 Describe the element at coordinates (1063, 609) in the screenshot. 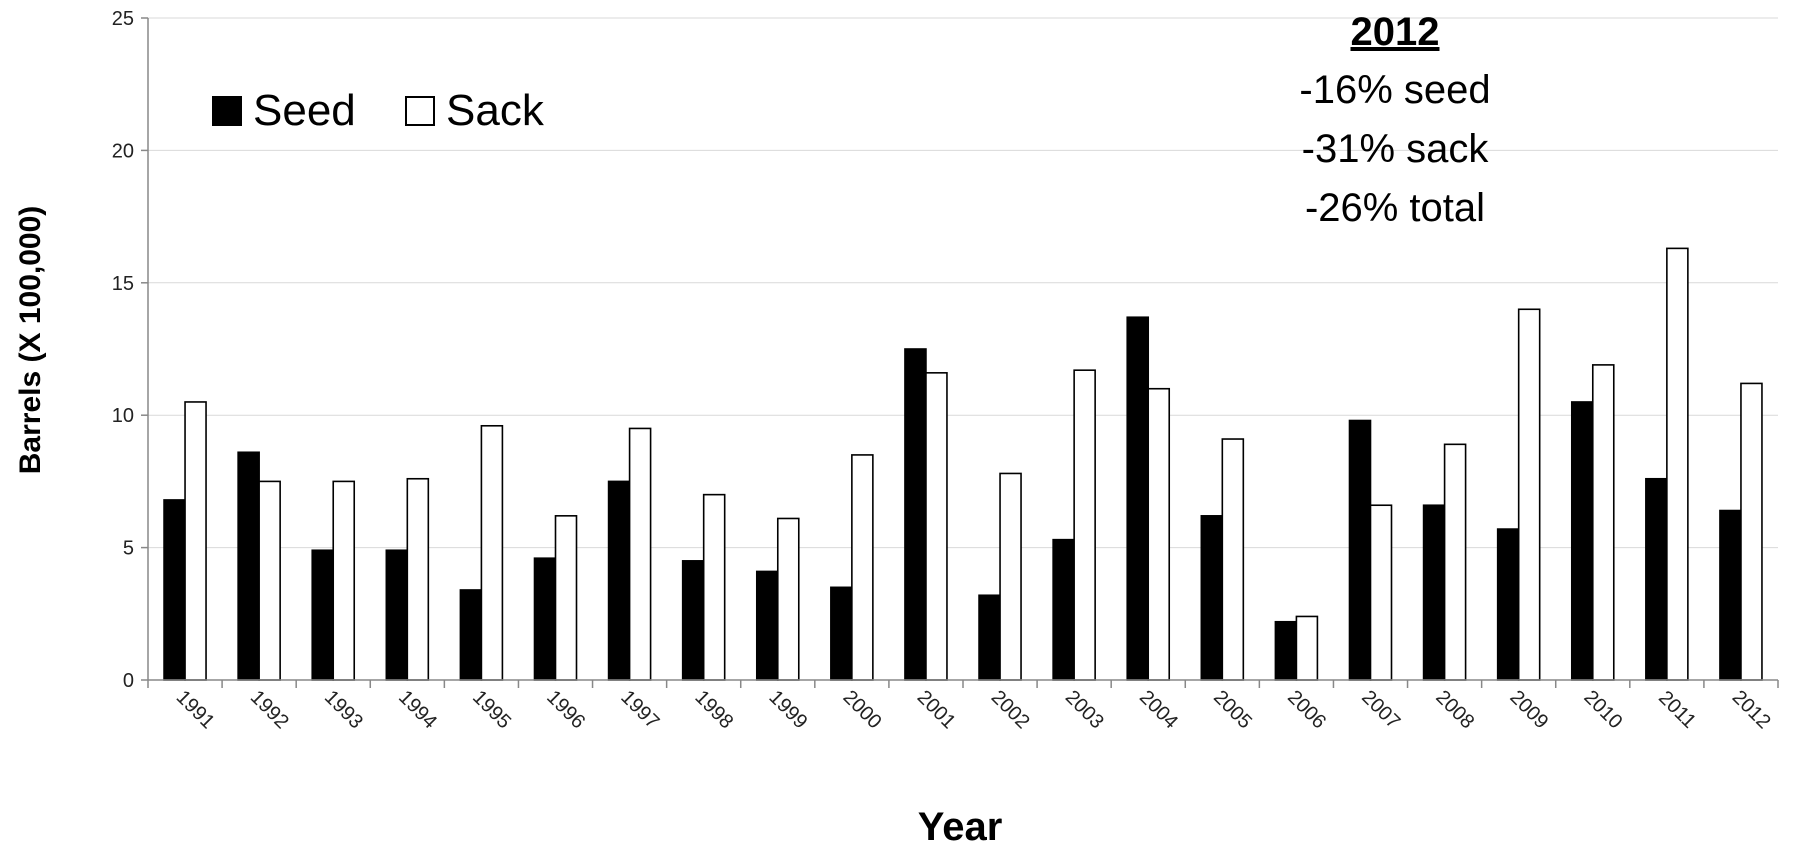

I see `bar-seed-2003` at that location.